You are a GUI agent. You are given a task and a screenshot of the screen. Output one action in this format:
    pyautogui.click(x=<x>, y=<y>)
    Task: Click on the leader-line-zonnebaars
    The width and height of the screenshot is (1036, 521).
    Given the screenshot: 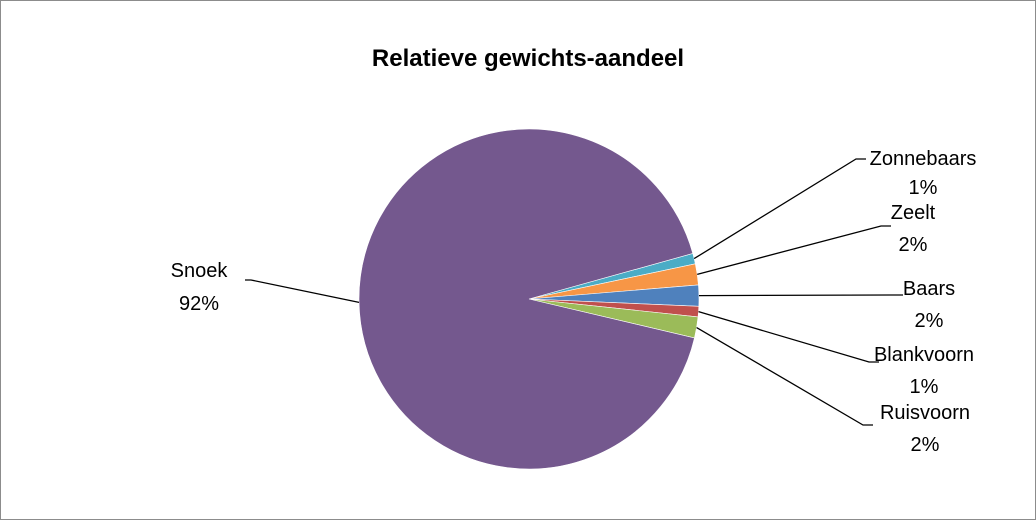 What is the action you would take?
    pyautogui.click(x=779, y=209)
    